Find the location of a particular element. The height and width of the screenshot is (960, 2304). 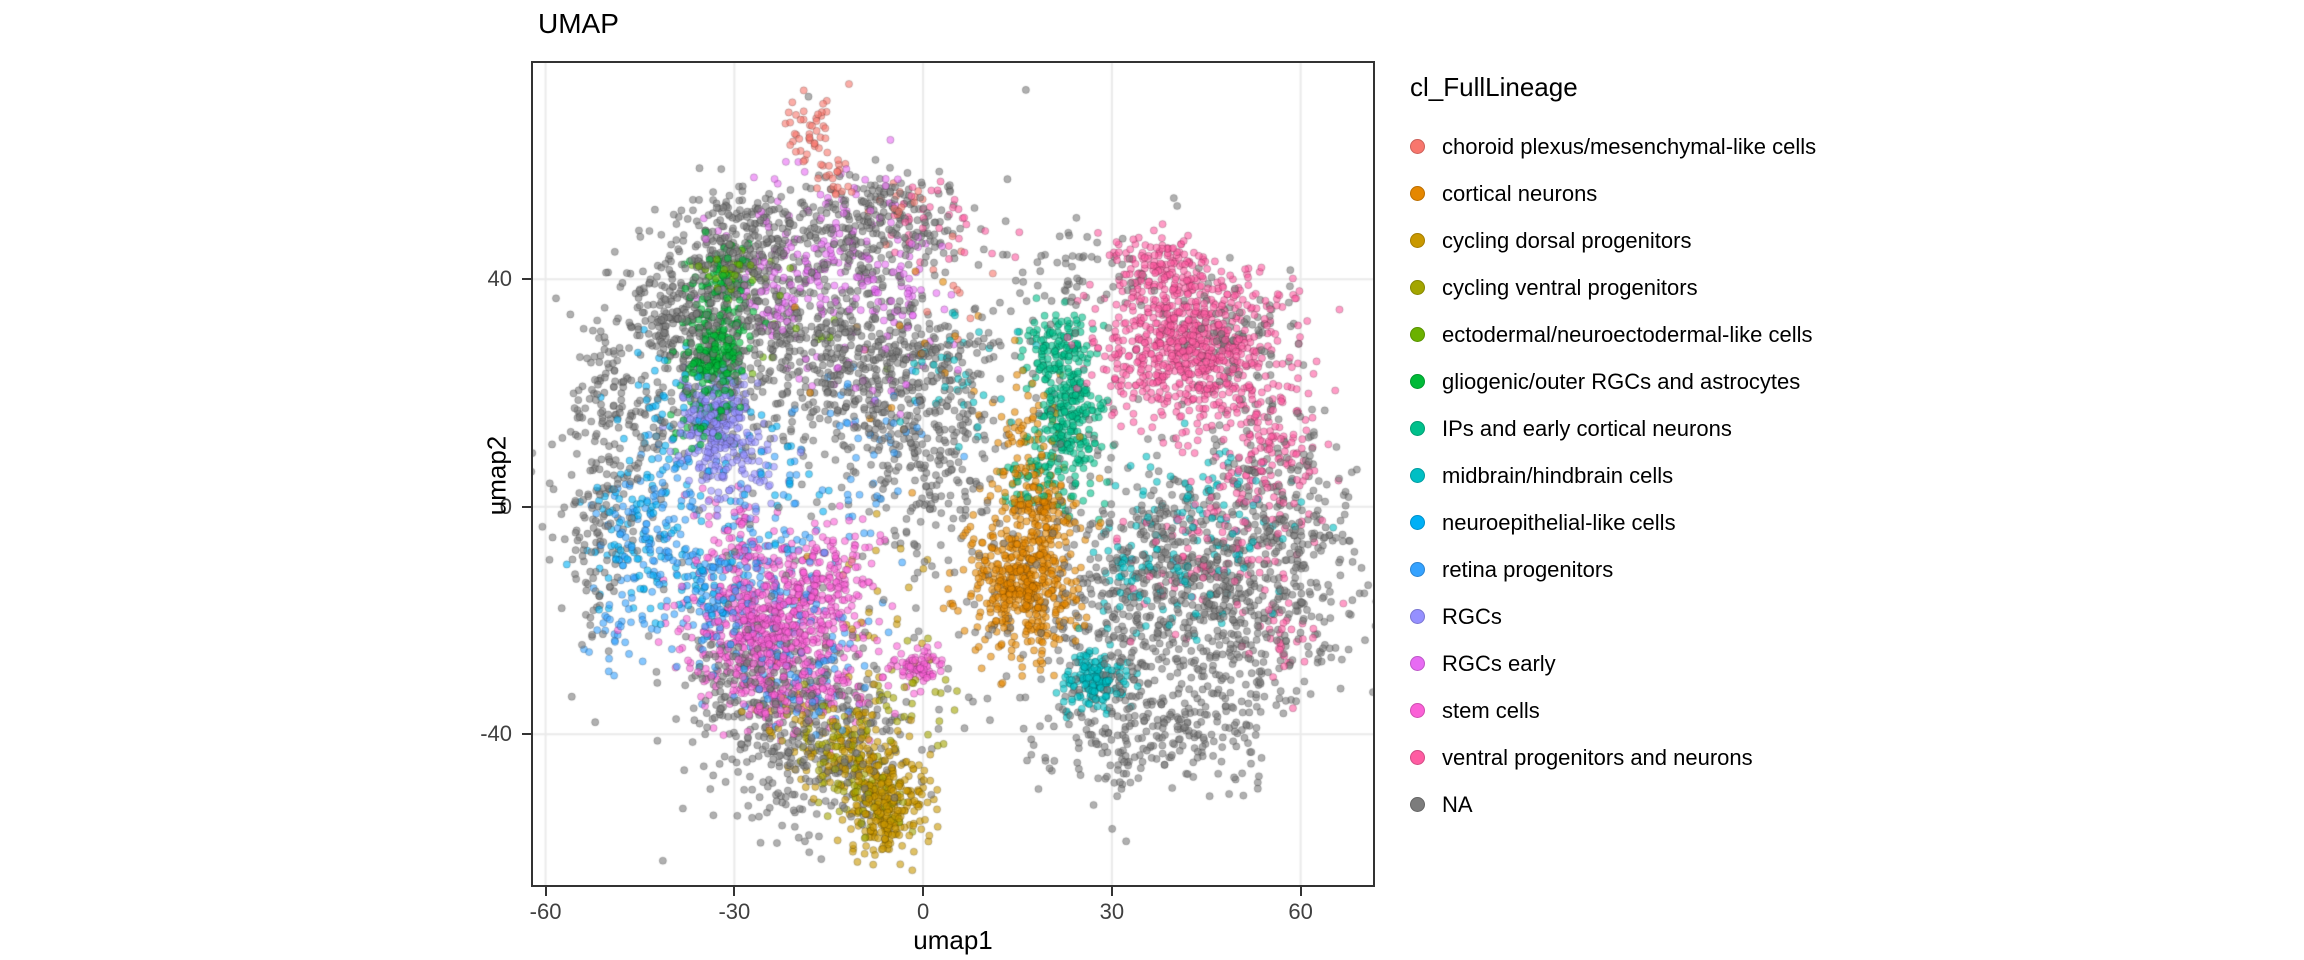

legend-item: midbrain/hindbrain cells is located at coordinates (1613, 475).